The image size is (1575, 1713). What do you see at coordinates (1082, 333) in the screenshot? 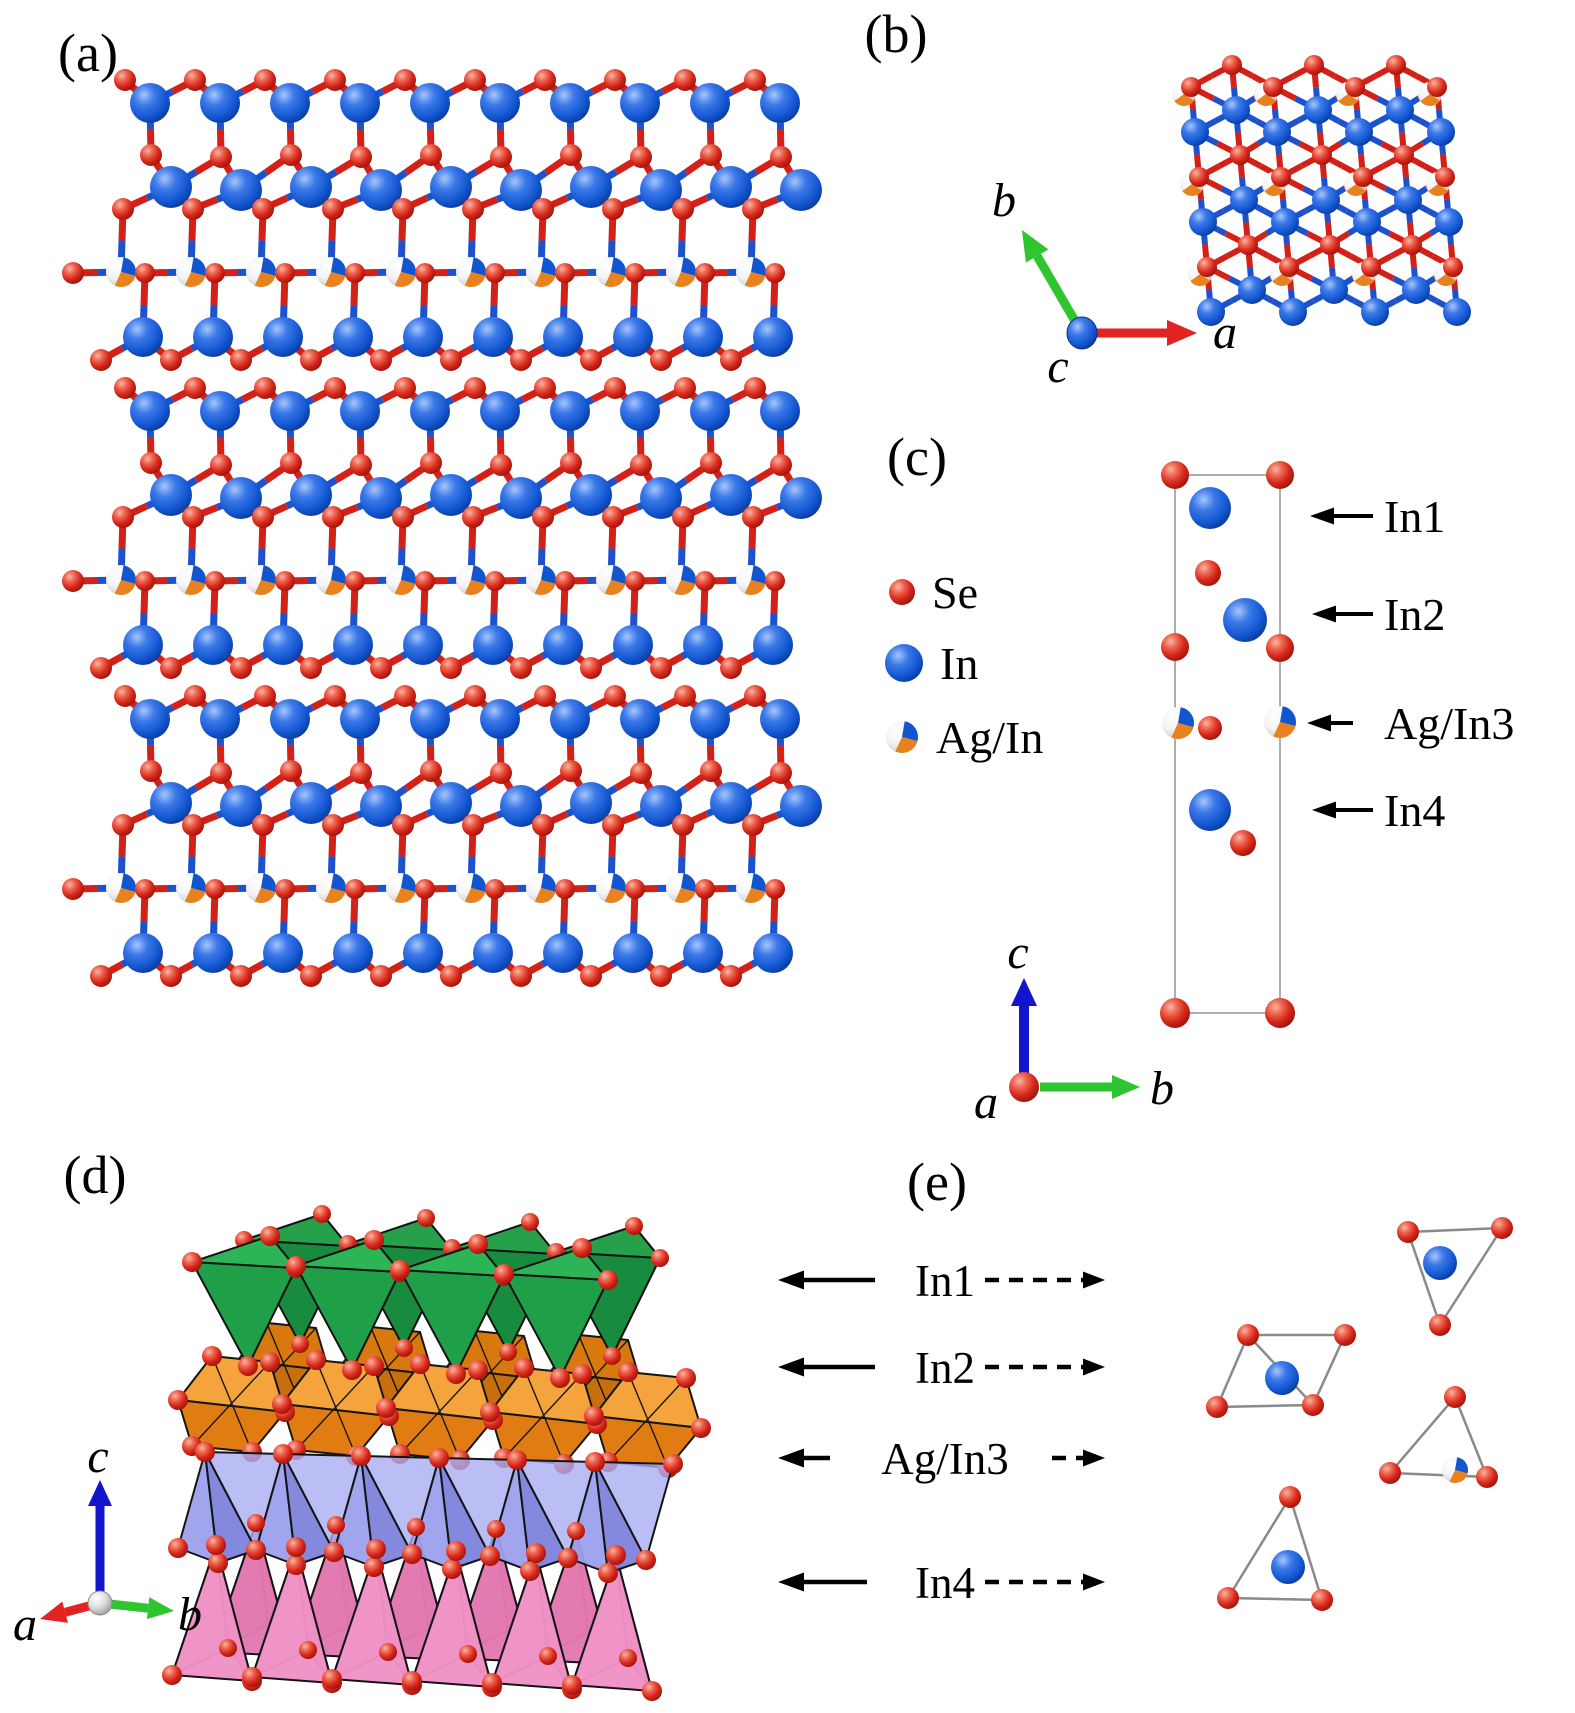
I see `c-axis-origin-dot` at bounding box center [1082, 333].